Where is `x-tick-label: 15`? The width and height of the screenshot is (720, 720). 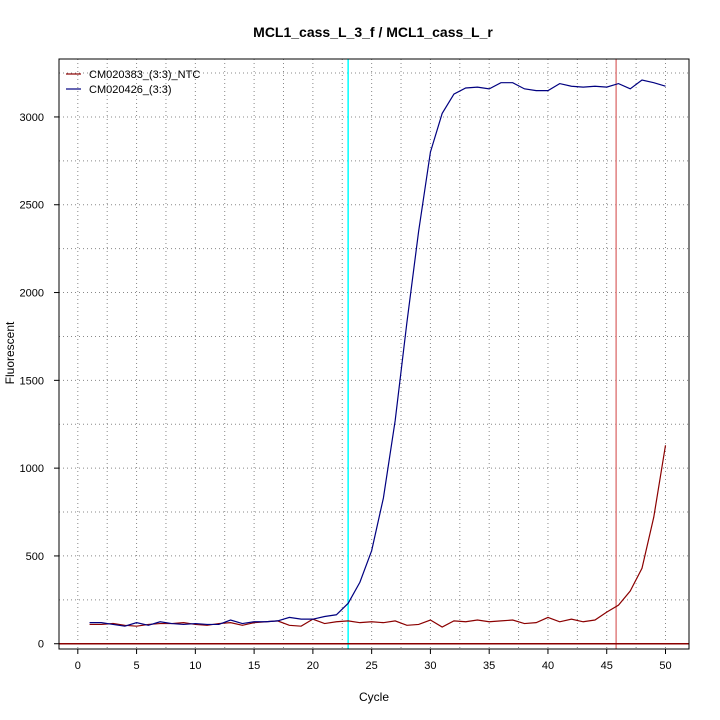 x-tick-label: 15 is located at coordinates (254, 666).